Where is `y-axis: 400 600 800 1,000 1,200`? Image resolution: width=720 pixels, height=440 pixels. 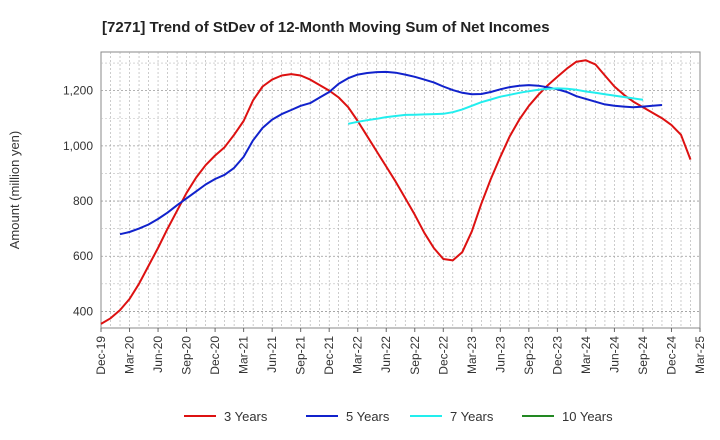 y-axis: 400 600 800 1,000 1,200 is located at coordinates (78, 201).